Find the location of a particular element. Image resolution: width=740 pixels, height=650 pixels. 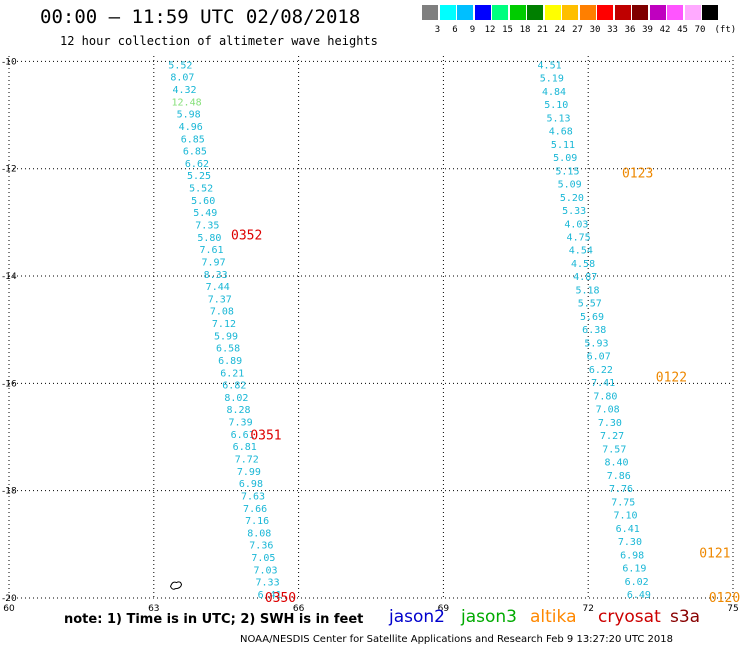

swh-value: 7.57 is located at coordinates (614, 449).